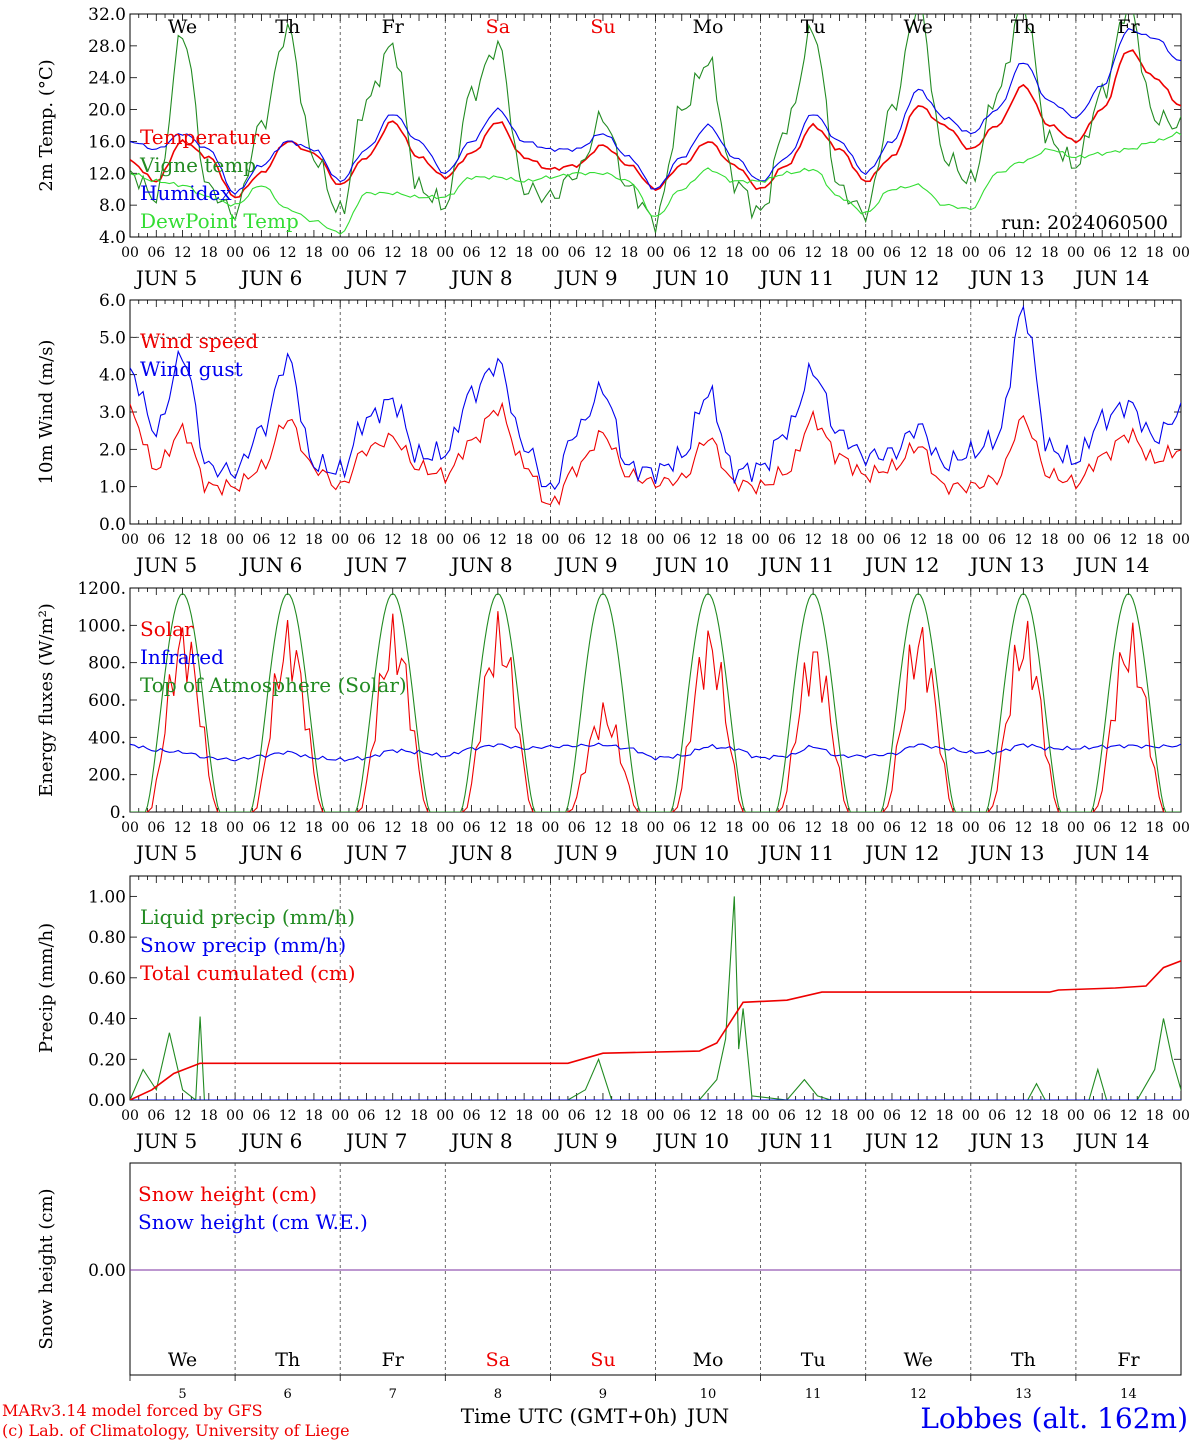 This screenshot has width=1194, height=1440. What do you see at coordinates (655, 1030) in the screenshot?
I see `series-line-total-cumulated-cm-` at bounding box center [655, 1030].